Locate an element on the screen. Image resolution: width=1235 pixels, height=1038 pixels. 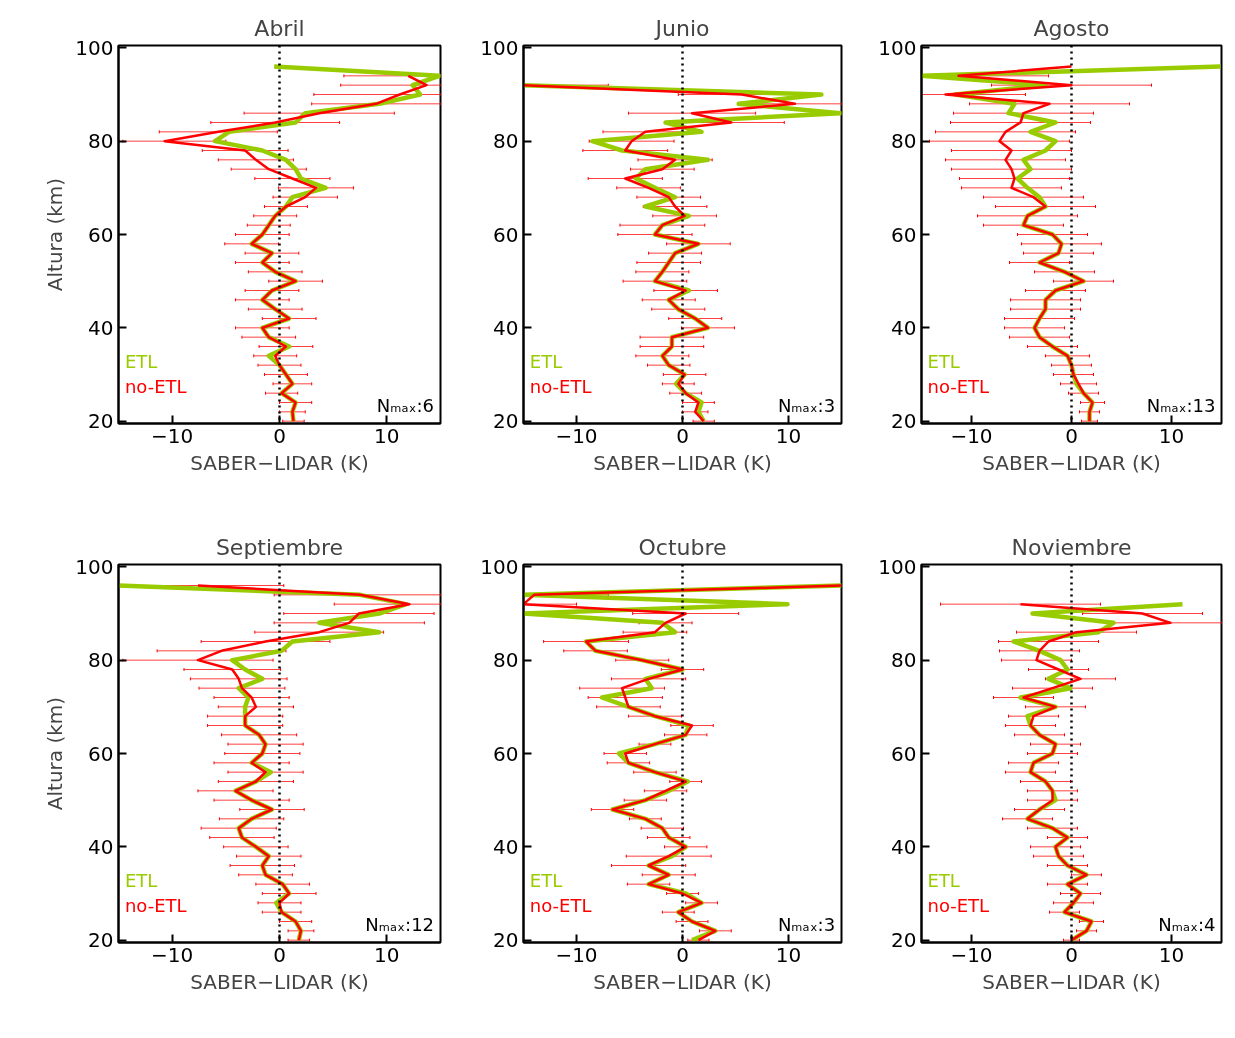
chart-title: Octubre is located at coordinates (682, 547).